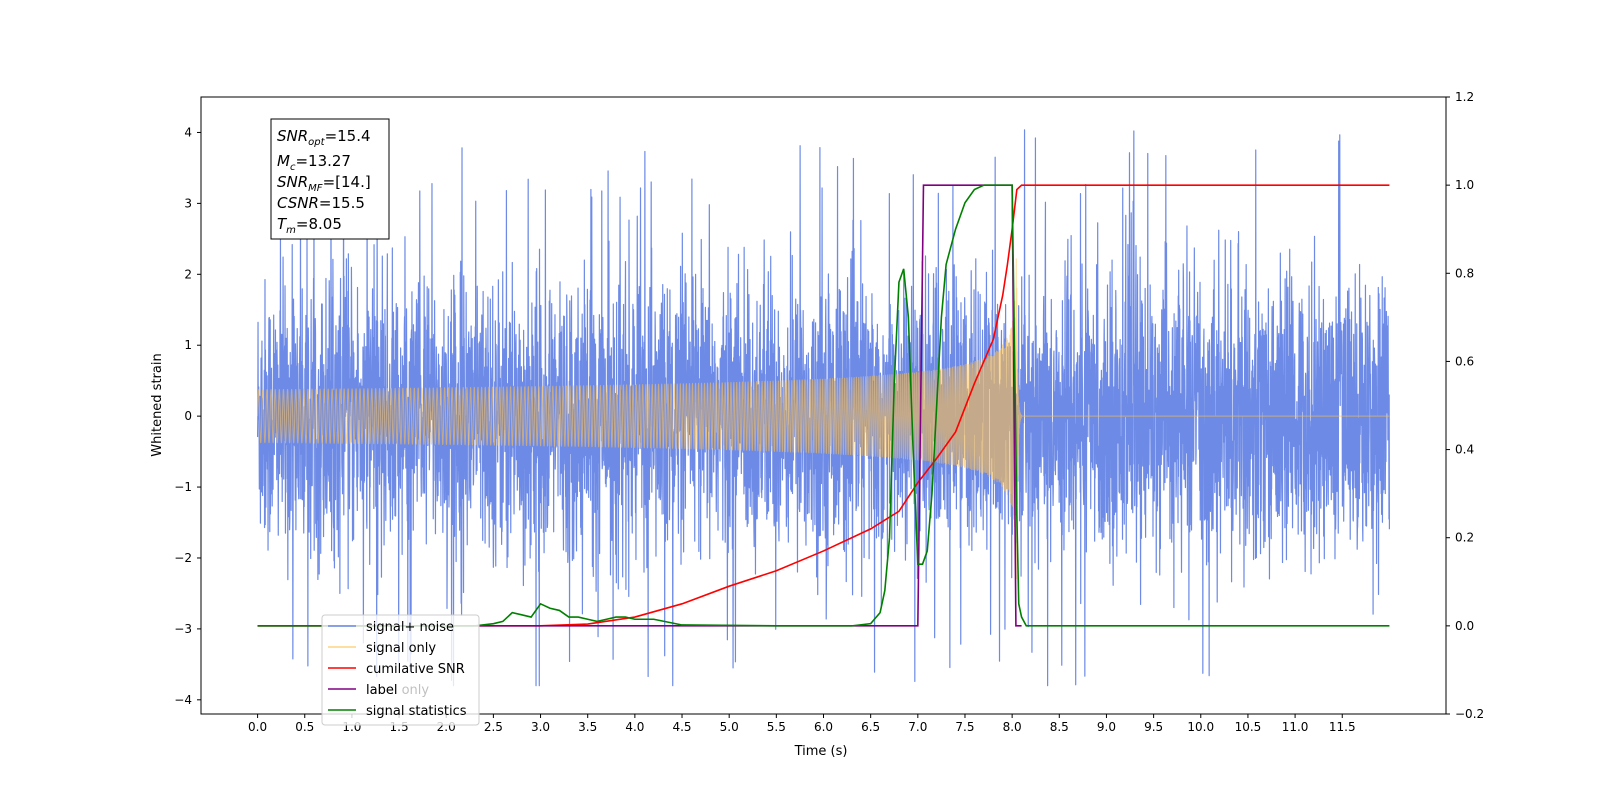 This screenshot has height=800, width=1600. I want to click on y2-tick-label: 1.2, so click(1464, 97).